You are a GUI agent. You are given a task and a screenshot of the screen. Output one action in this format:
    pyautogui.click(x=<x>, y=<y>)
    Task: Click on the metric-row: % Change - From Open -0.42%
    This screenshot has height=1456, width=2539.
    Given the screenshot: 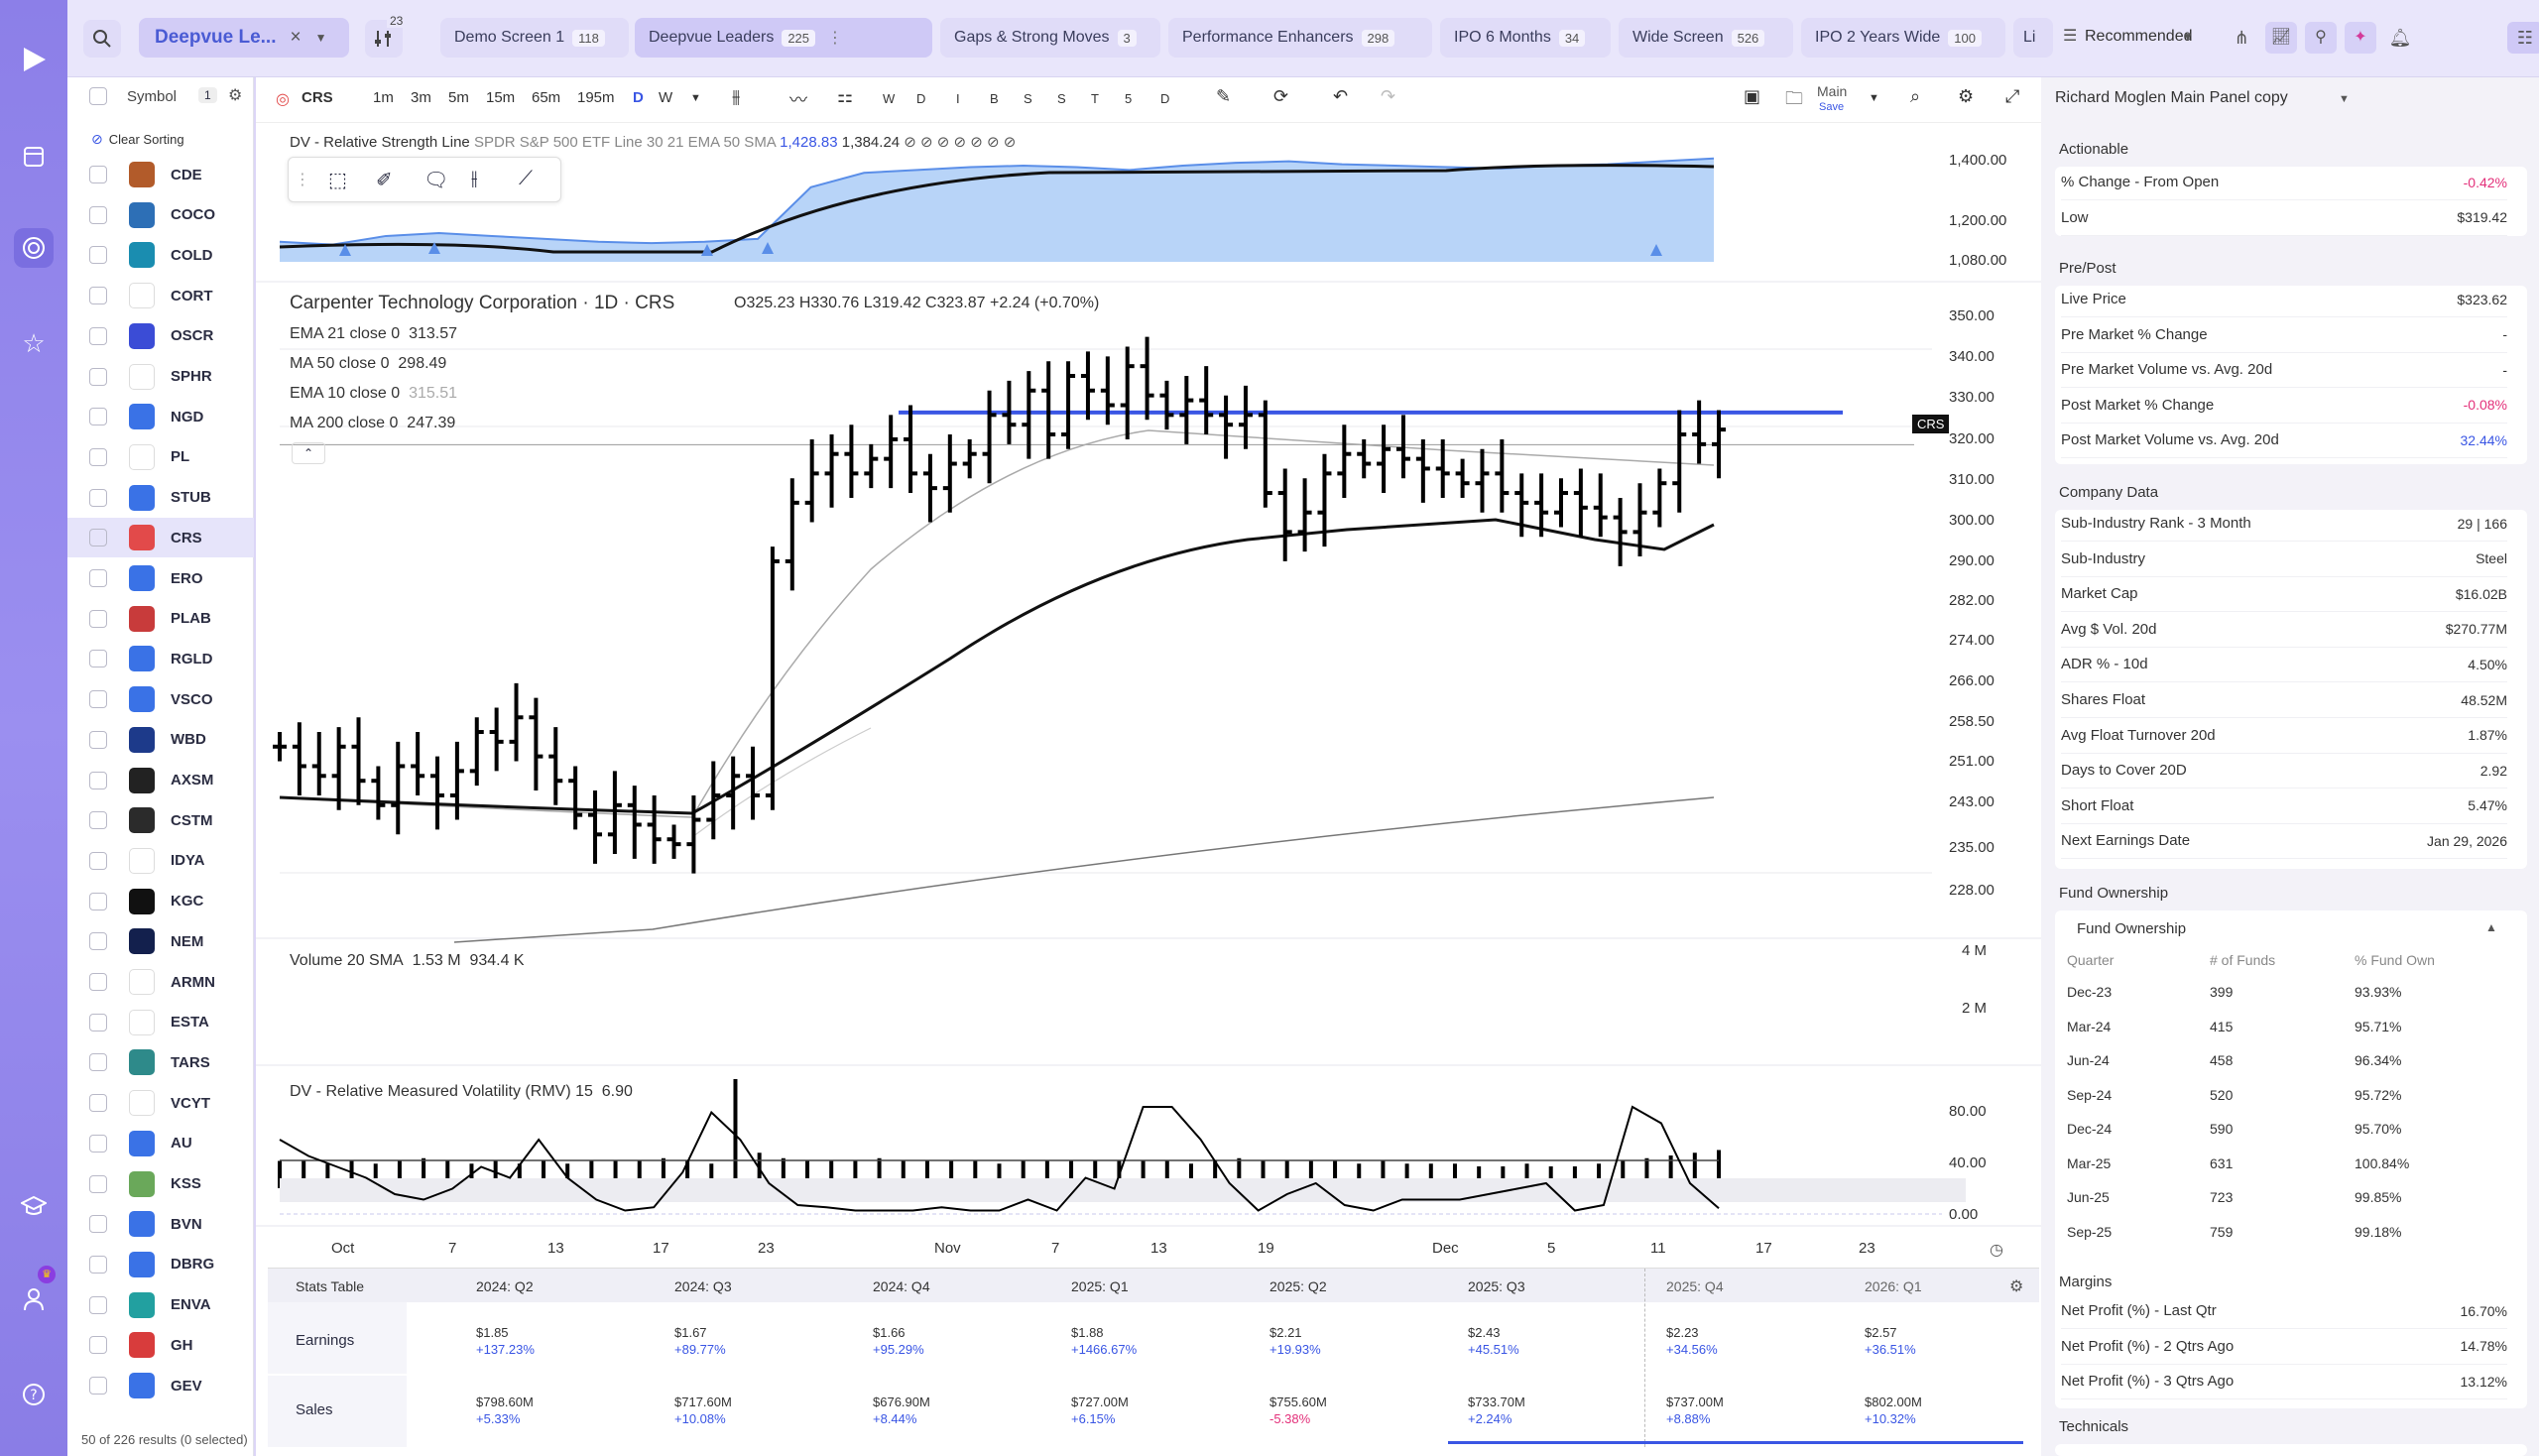 What is the action you would take?
    pyautogui.click(x=2284, y=182)
    